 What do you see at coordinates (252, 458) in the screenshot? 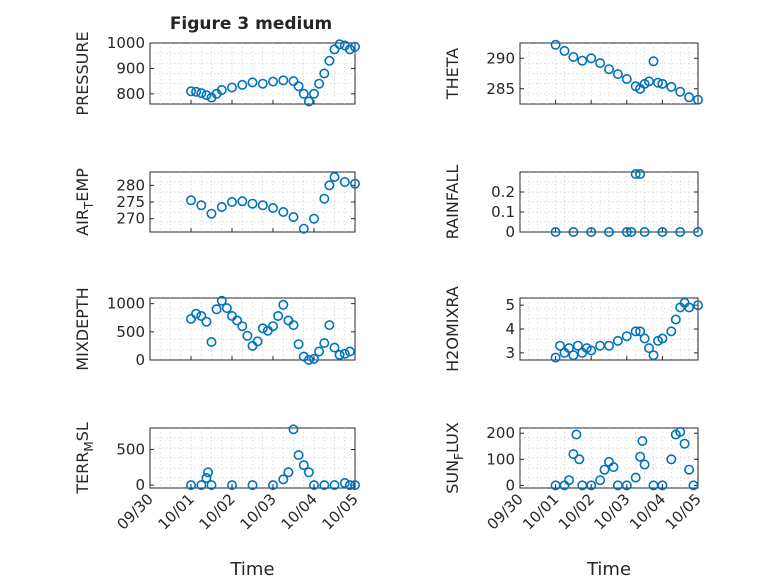
I see `plot-area` at bounding box center [252, 458].